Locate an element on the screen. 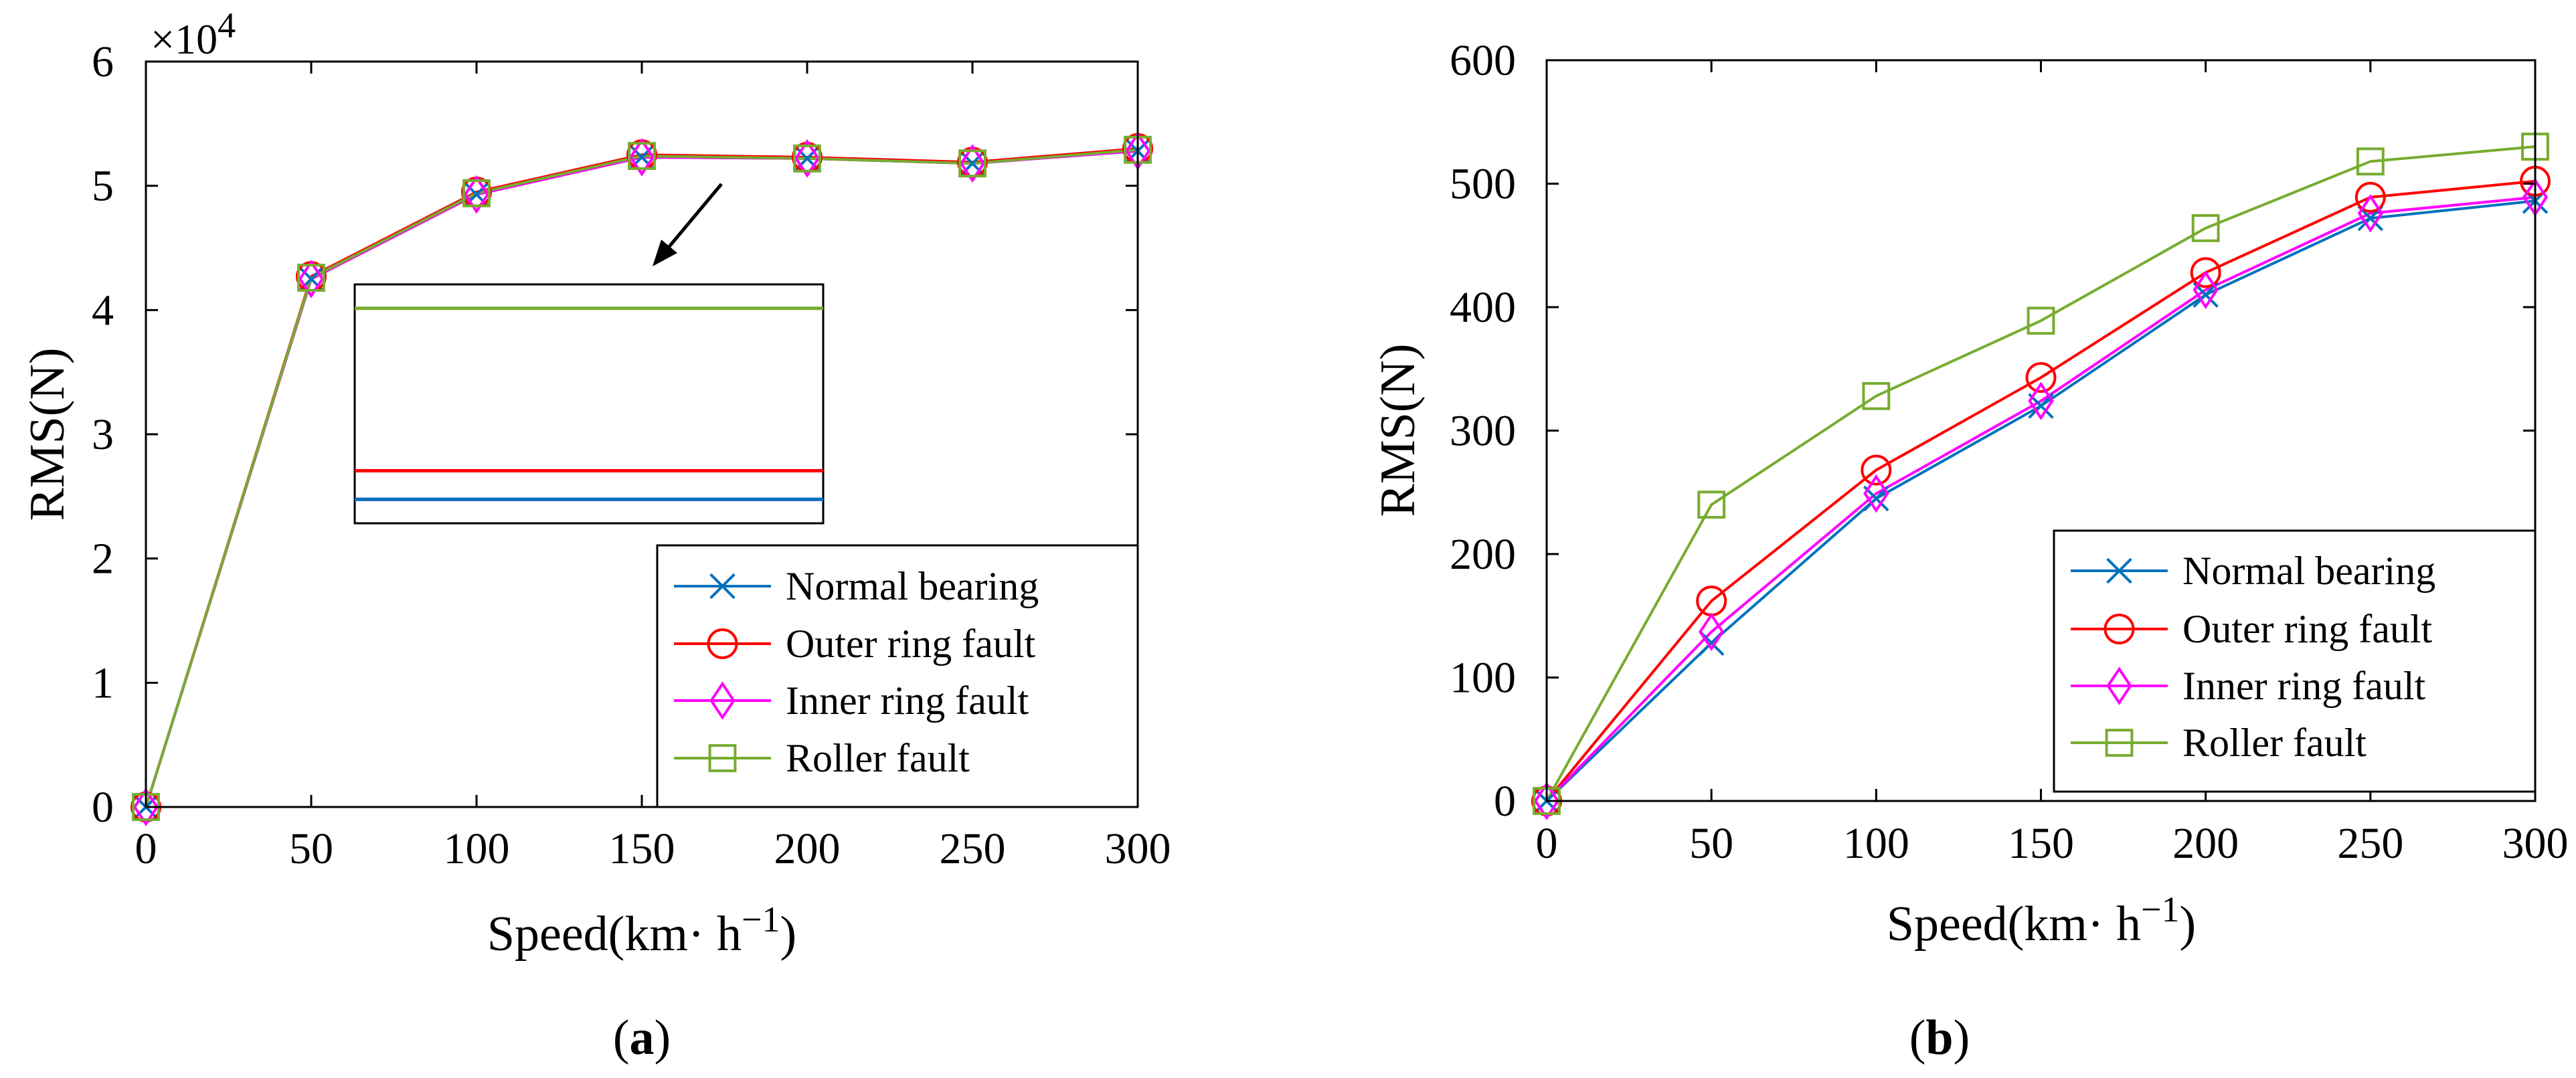 This screenshot has width=2576, height=1078. x-tick-labels-b: 0 50 100 150 200 250 300 is located at coordinates (2052, 843).